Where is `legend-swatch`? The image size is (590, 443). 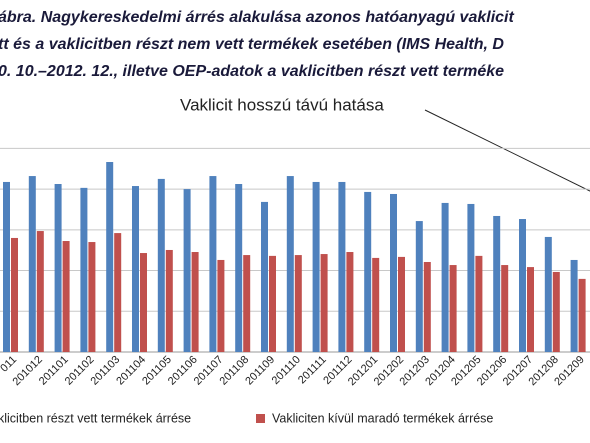
legend-swatch is located at coordinates (260, 418).